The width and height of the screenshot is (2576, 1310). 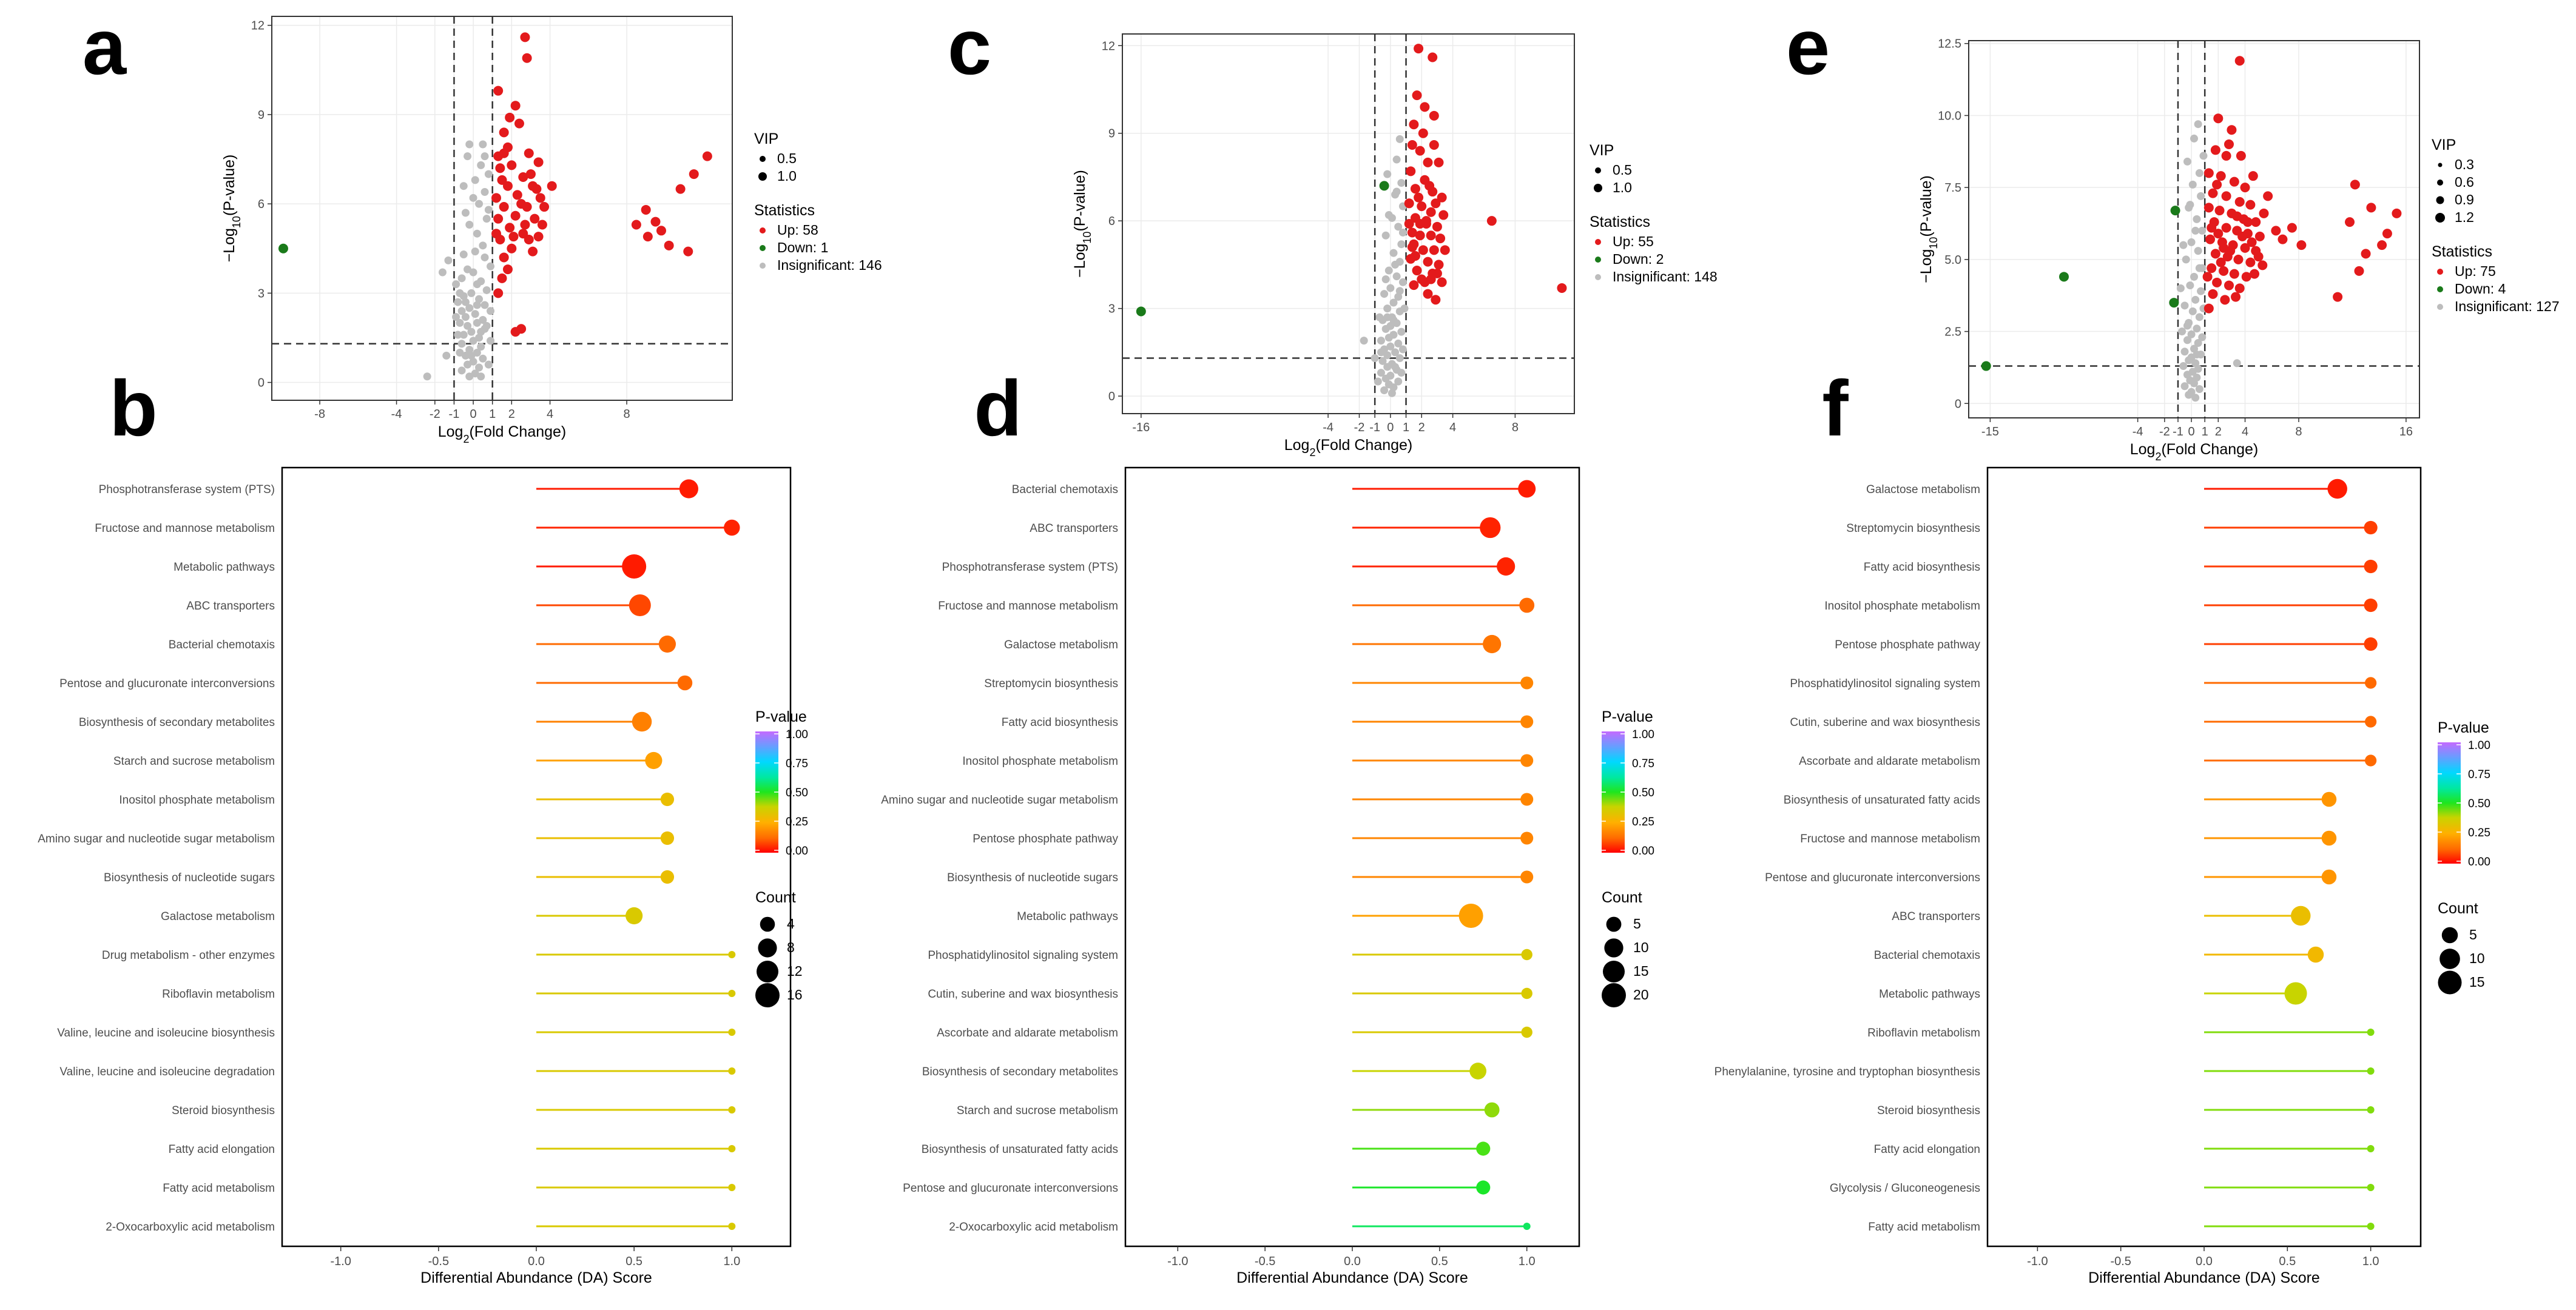 I want to click on statistics-legend-title: Statistics, so click(x=1620, y=222).